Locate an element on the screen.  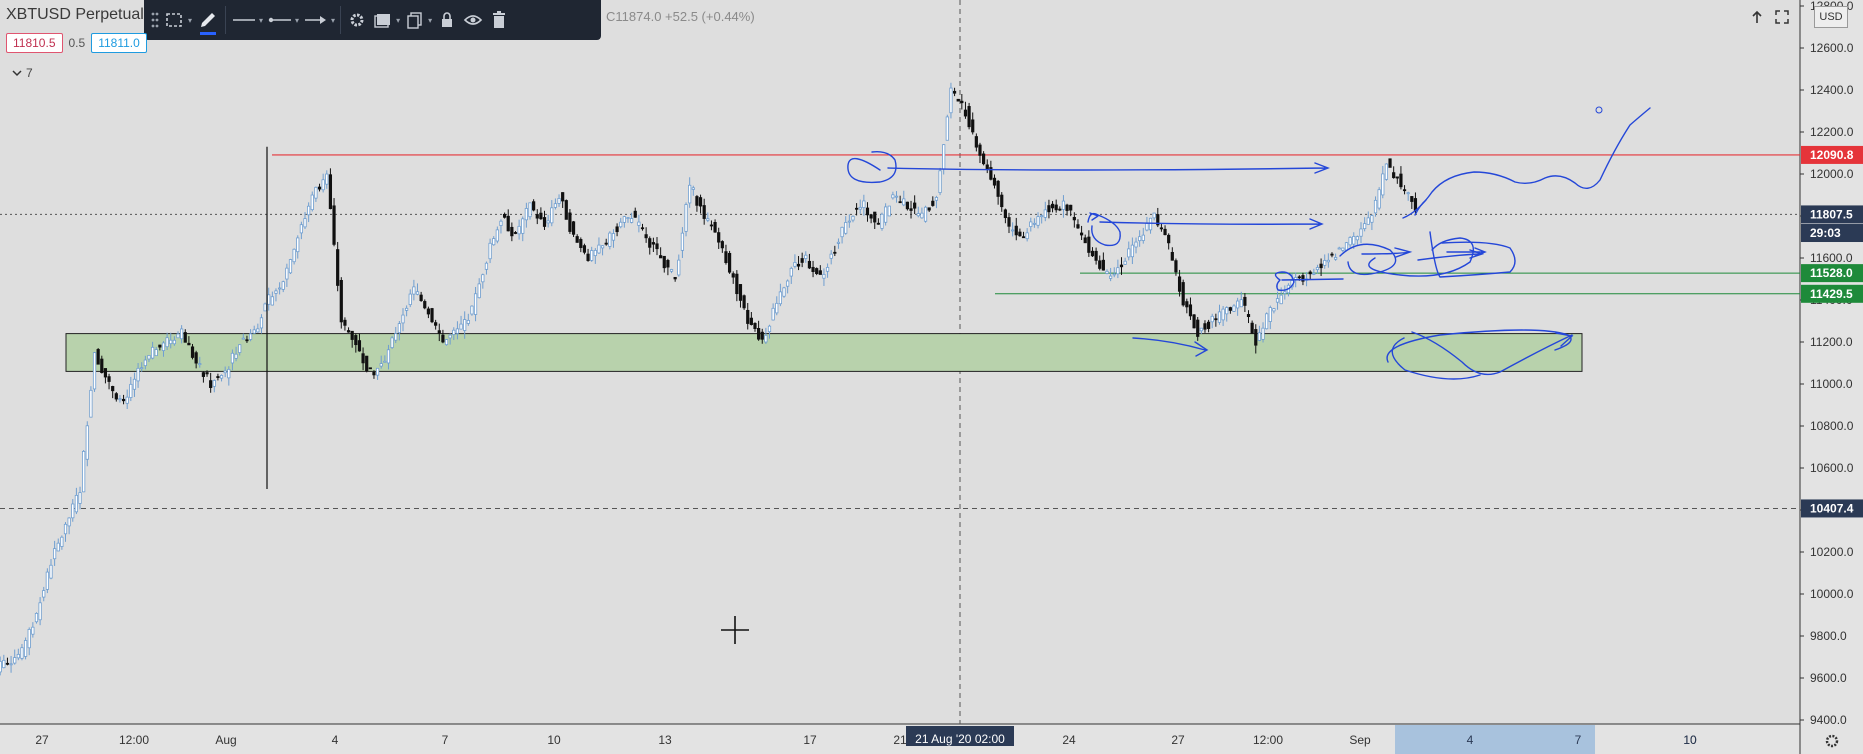
ohlc-close-label: C is located at coordinates (611, 16).